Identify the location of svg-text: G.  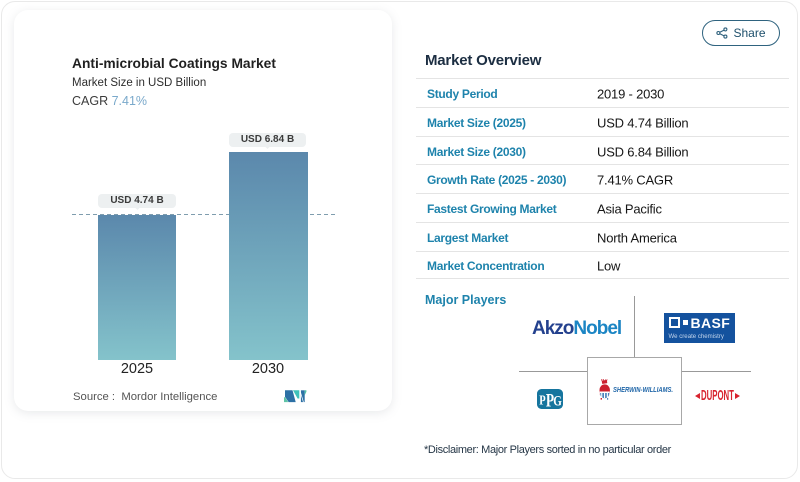
(558, 400).